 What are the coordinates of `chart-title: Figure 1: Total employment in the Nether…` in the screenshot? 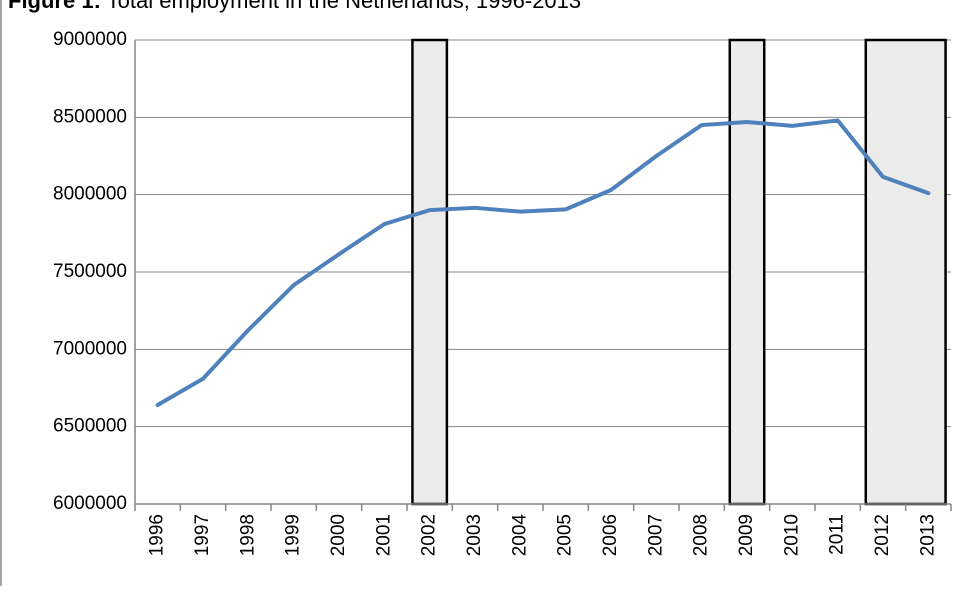 It's located at (294, 6).